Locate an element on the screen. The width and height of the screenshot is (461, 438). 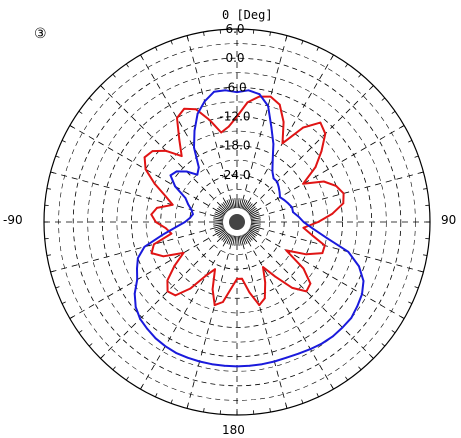
grid-ring-minor is located at coordinates (237, 222).